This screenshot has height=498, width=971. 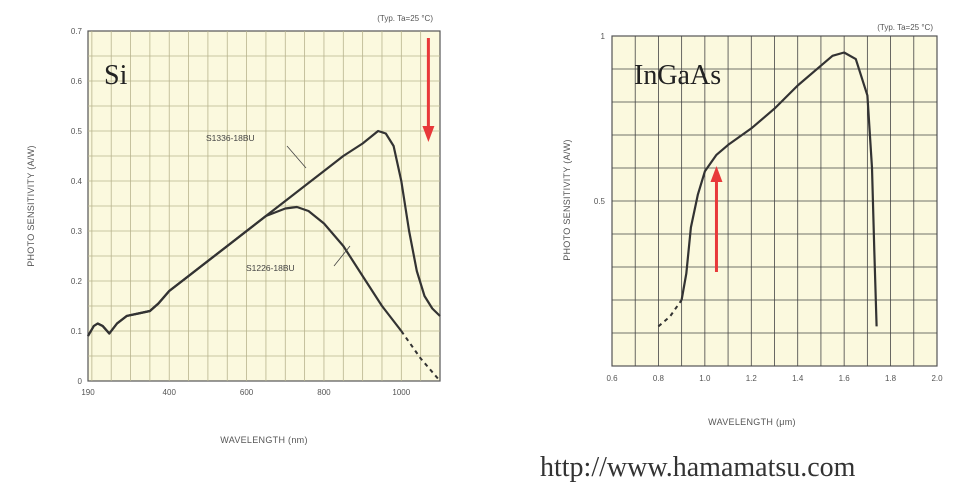 What do you see at coordinates (264, 440) in the screenshot?
I see `si-x-axis-label: WAVELENGTH (nm)` at bounding box center [264, 440].